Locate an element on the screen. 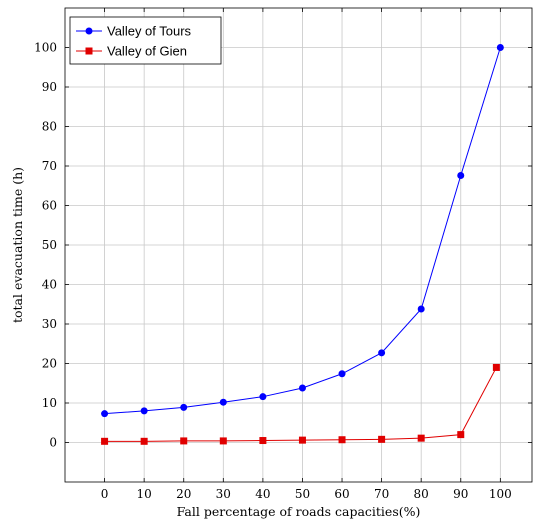 The height and width of the screenshot is (520, 536). legend-item: Valley of Tours is located at coordinates (134, 31).